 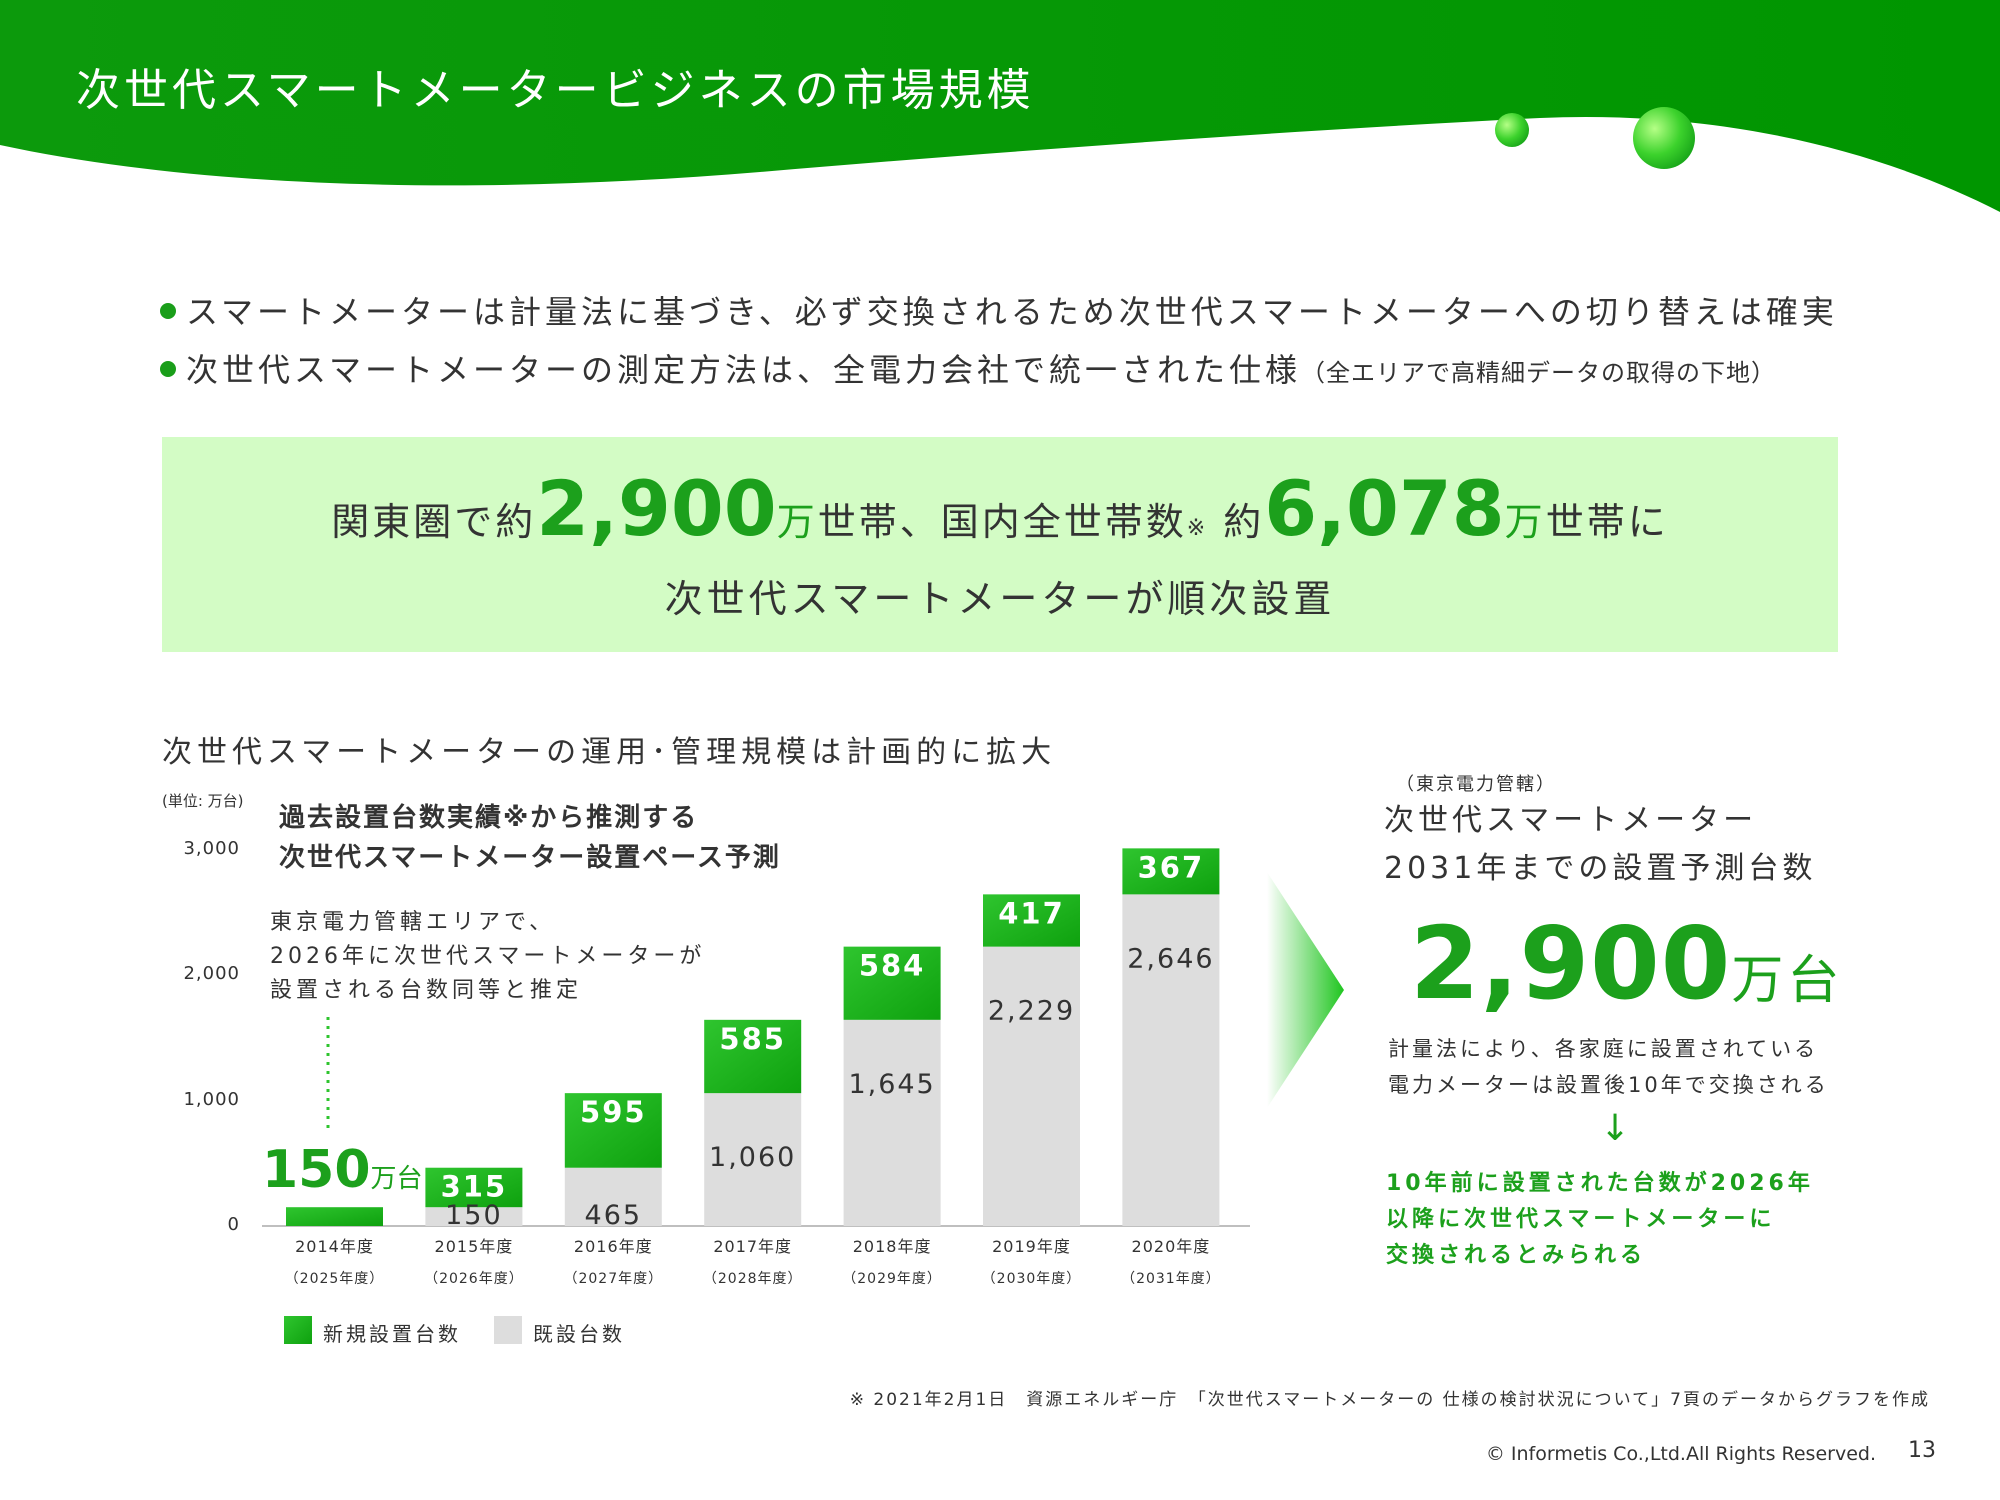 I want to click on y-tick-label: 1,000, so click(x=211, y=1099).